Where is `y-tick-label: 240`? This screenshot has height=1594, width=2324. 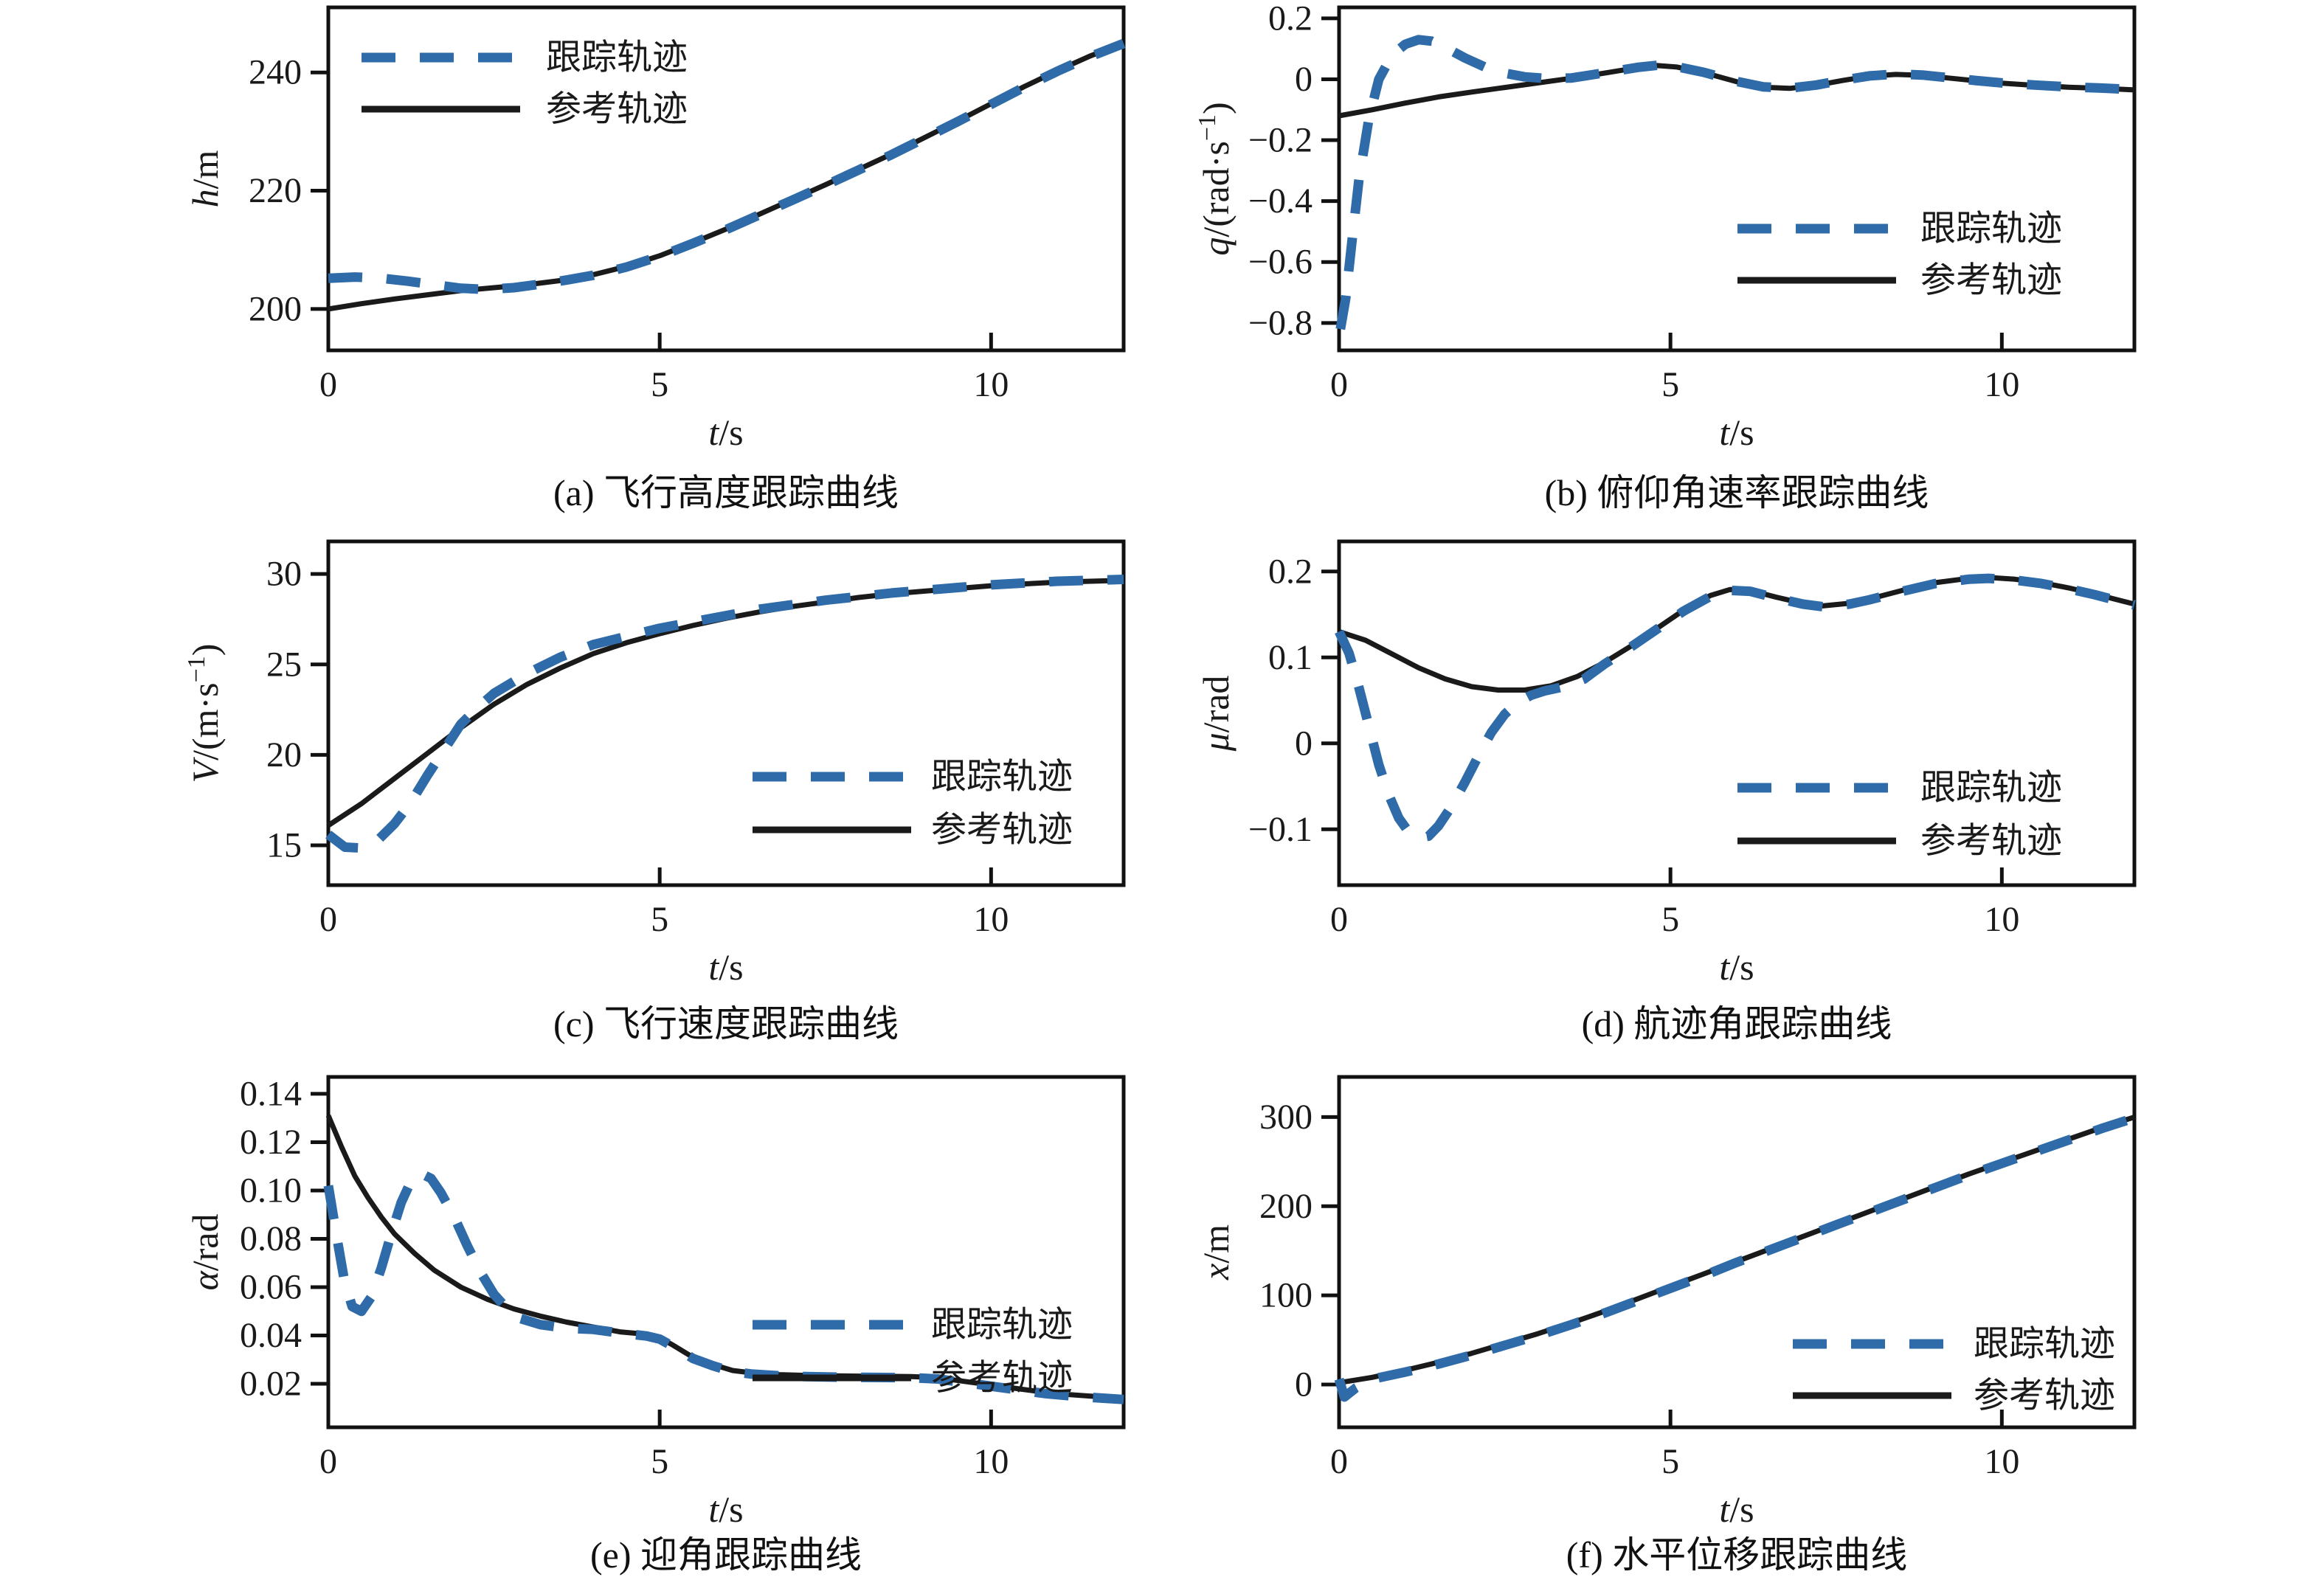
y-tick-label: 240 is located at coordinates (275, 72).